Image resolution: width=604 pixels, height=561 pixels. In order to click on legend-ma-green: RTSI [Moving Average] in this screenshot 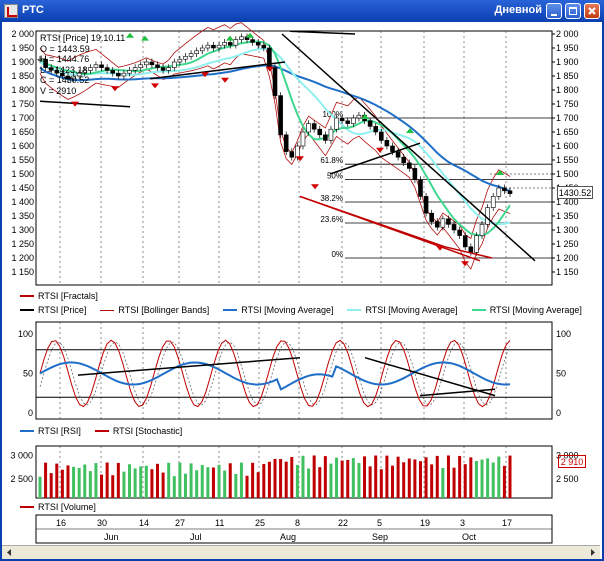, I will do `click(526, 310)`.